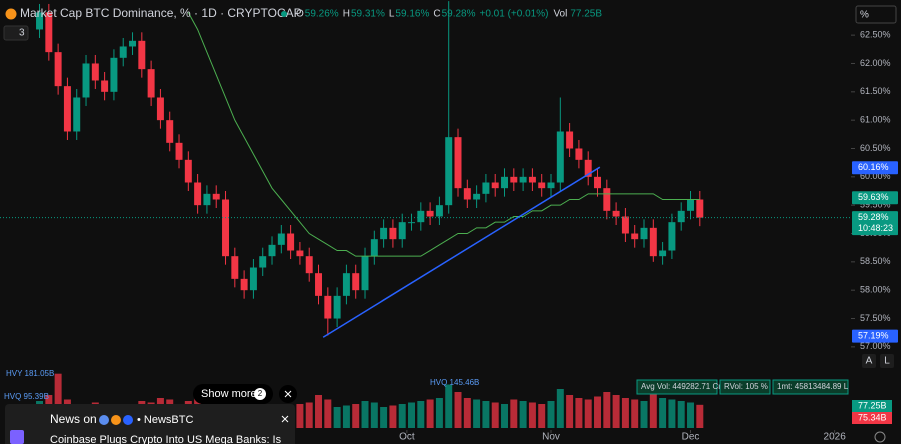  I want to click on rvol-box, so click(745, 387).